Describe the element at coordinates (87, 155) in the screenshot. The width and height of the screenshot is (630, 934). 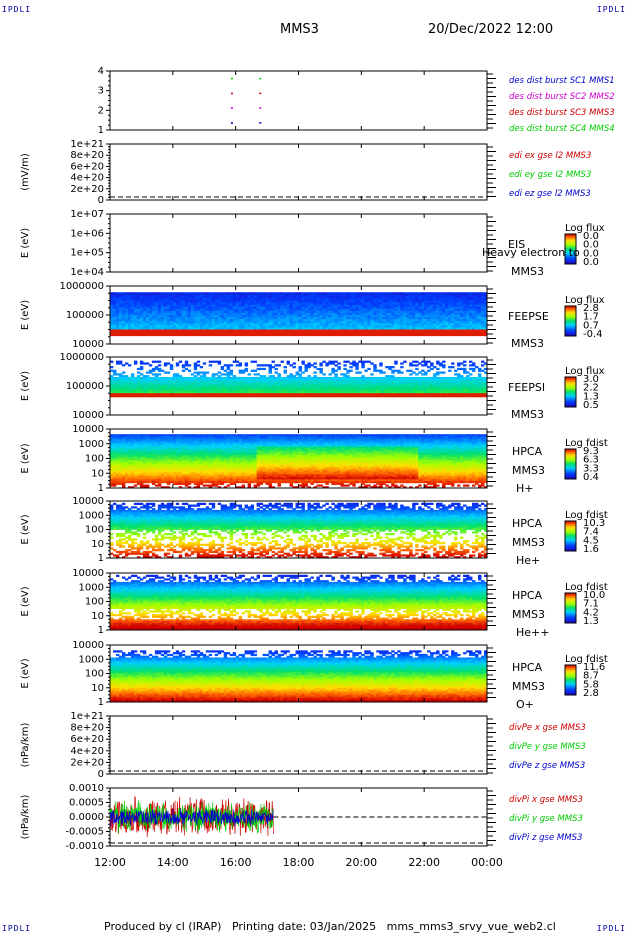
I see `y-tick-label: 8e+20` at that location.